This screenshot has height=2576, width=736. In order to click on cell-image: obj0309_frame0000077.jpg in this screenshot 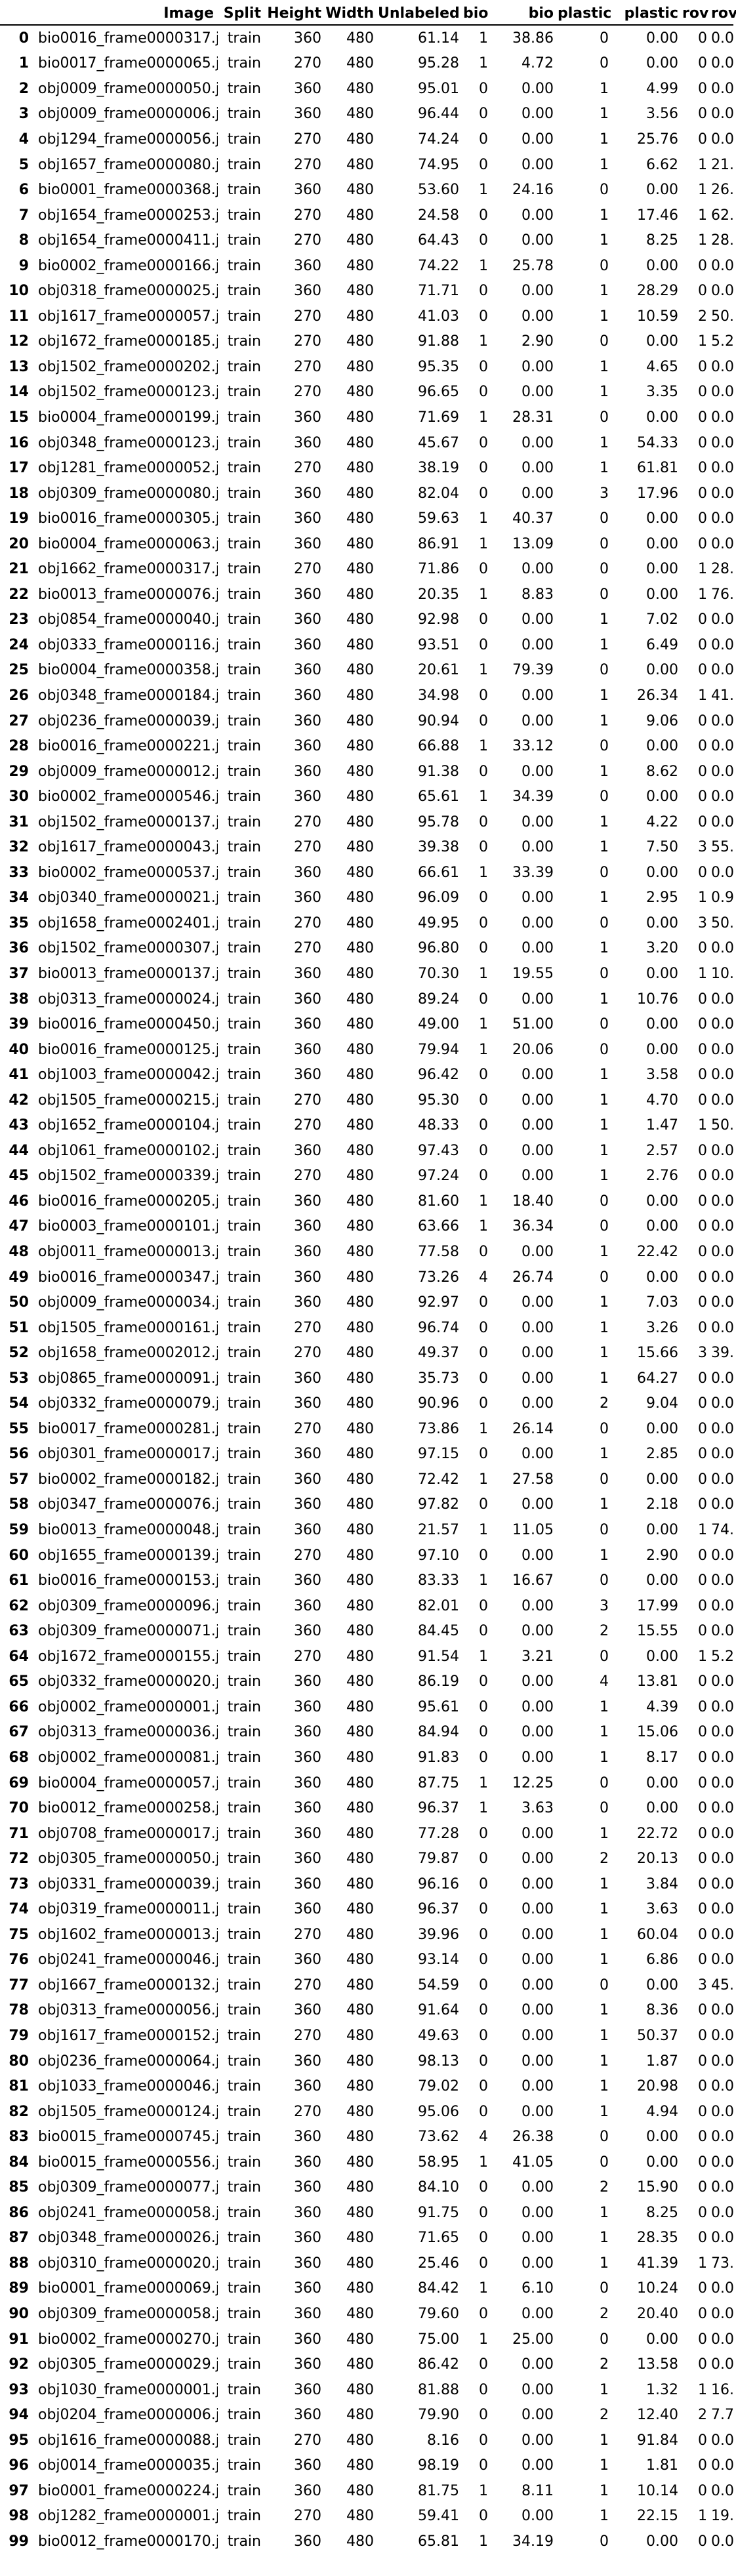, I will do `click(128, 2187)`.